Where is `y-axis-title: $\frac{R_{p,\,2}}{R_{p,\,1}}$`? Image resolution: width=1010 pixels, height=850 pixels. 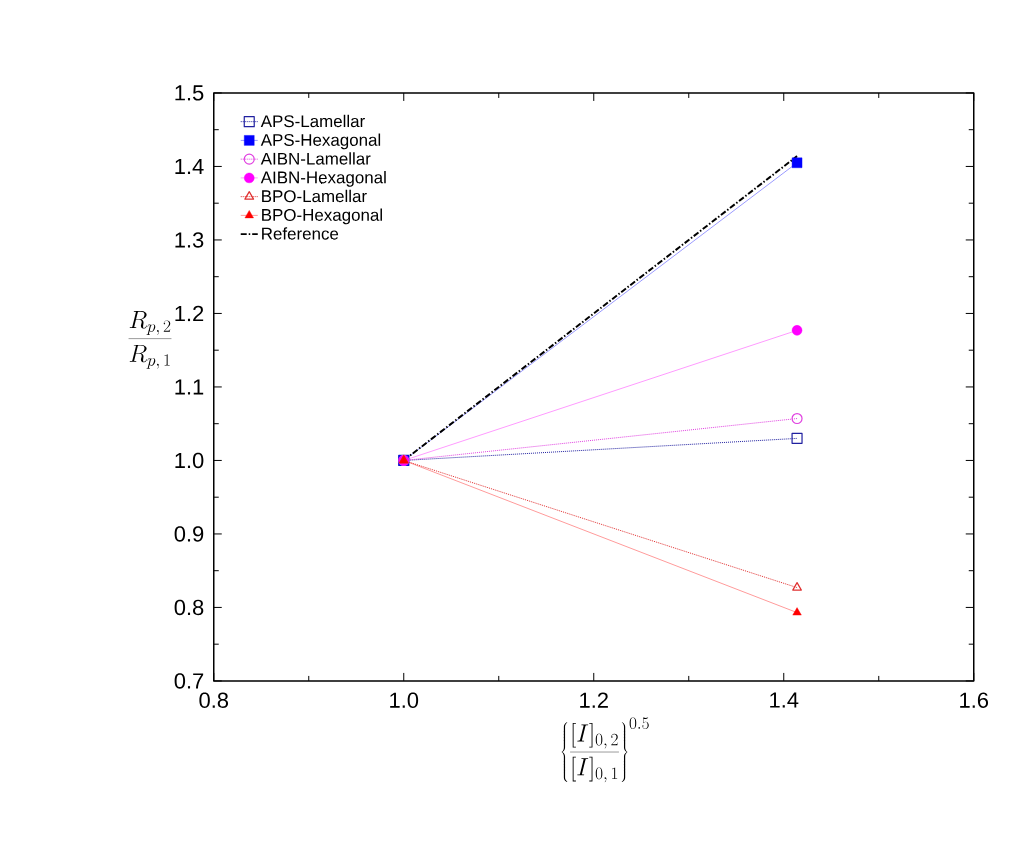
y-axis-title: $\frac{R_{p,\,2}}{R_{p,\,1}}$ is located at coordinates (150, 340).